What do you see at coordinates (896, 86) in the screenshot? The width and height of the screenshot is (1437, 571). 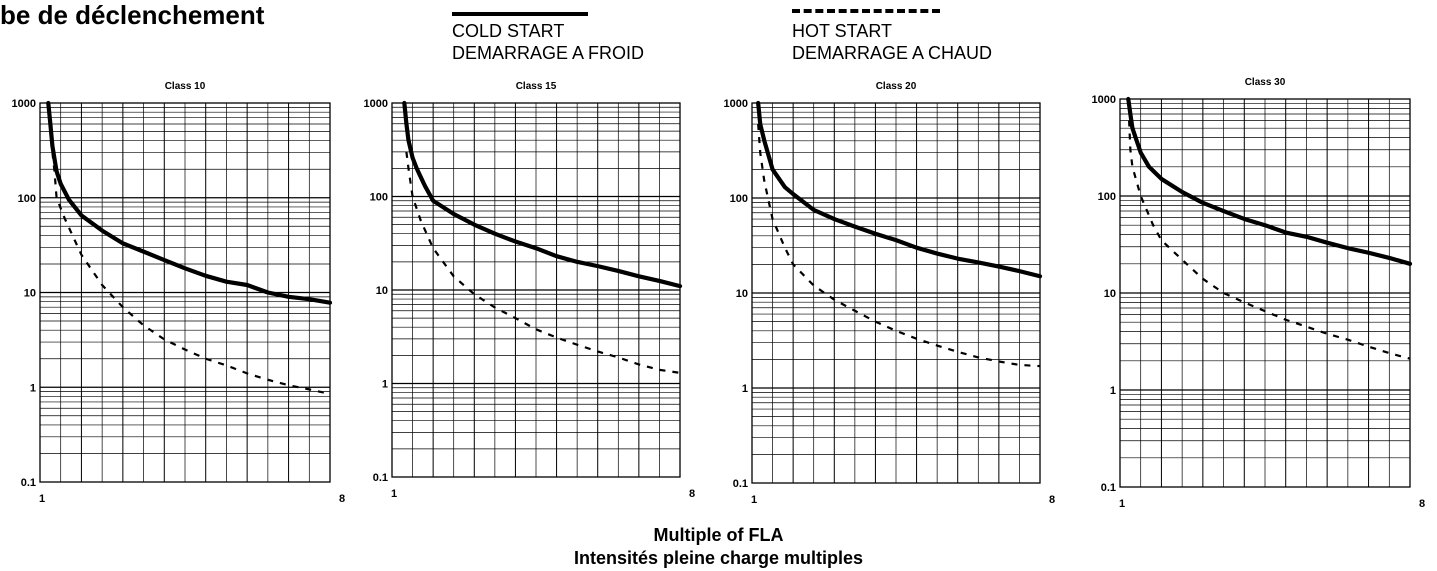 I see `chart-title: Class 20` at bounding box center [896, 86].